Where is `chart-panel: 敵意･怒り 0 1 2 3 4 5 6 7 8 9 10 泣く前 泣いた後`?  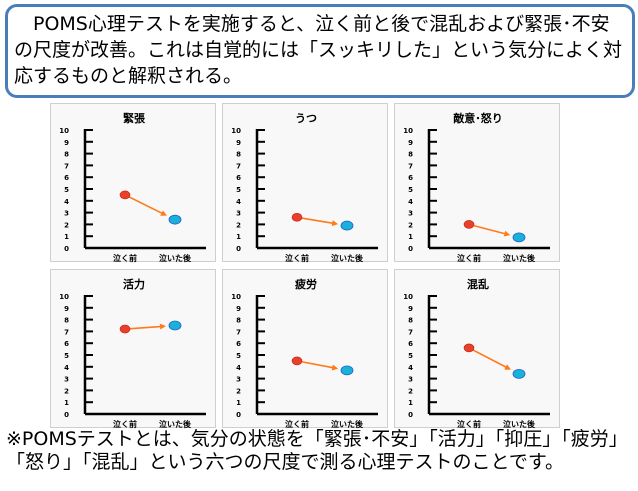 chart-panel: 敵意･怒り 0 1 2 3 4 5 6 7 8 9 10 泣く前 泣いた後 is located at coordinates (477, 183).